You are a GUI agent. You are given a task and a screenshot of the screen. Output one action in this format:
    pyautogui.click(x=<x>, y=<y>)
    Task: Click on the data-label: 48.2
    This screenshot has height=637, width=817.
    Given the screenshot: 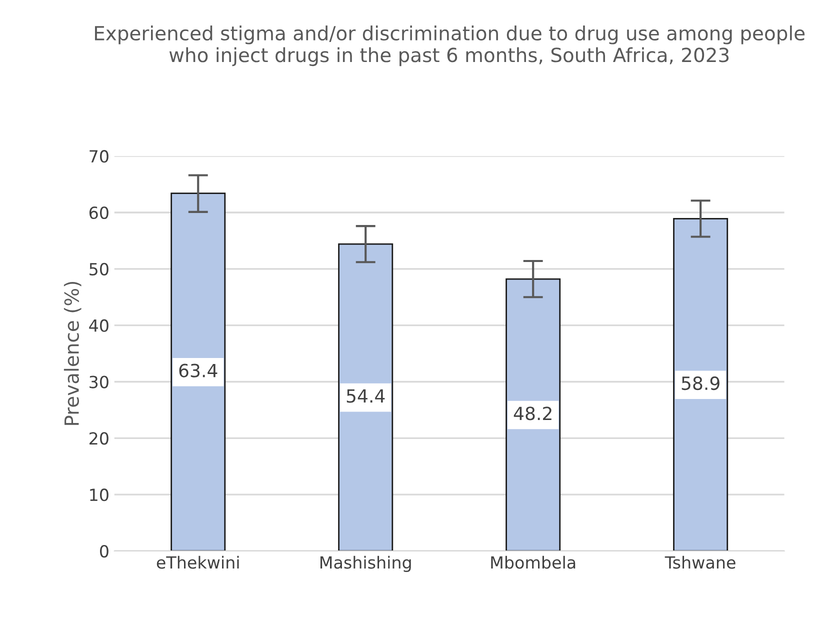 What is the action you would take?
    pyautogui.click(x=533, y=413)
    